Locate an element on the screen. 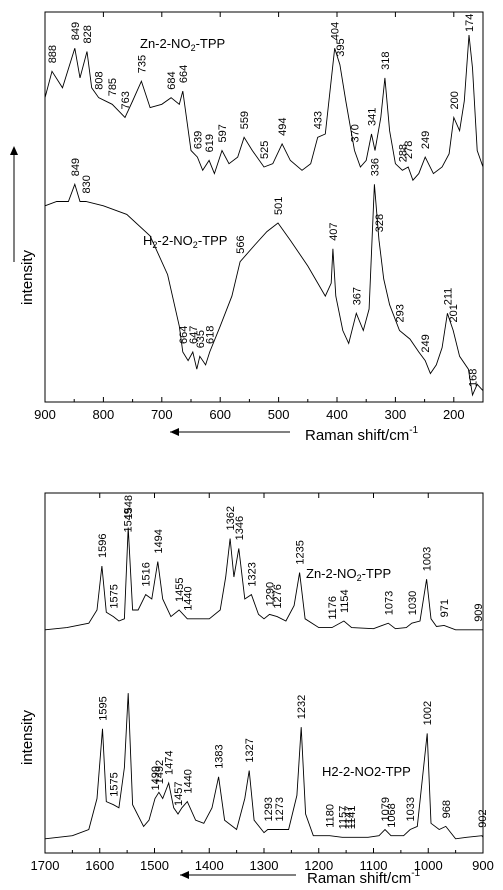  peak-label: 370 is located at coordinates (356, 133).